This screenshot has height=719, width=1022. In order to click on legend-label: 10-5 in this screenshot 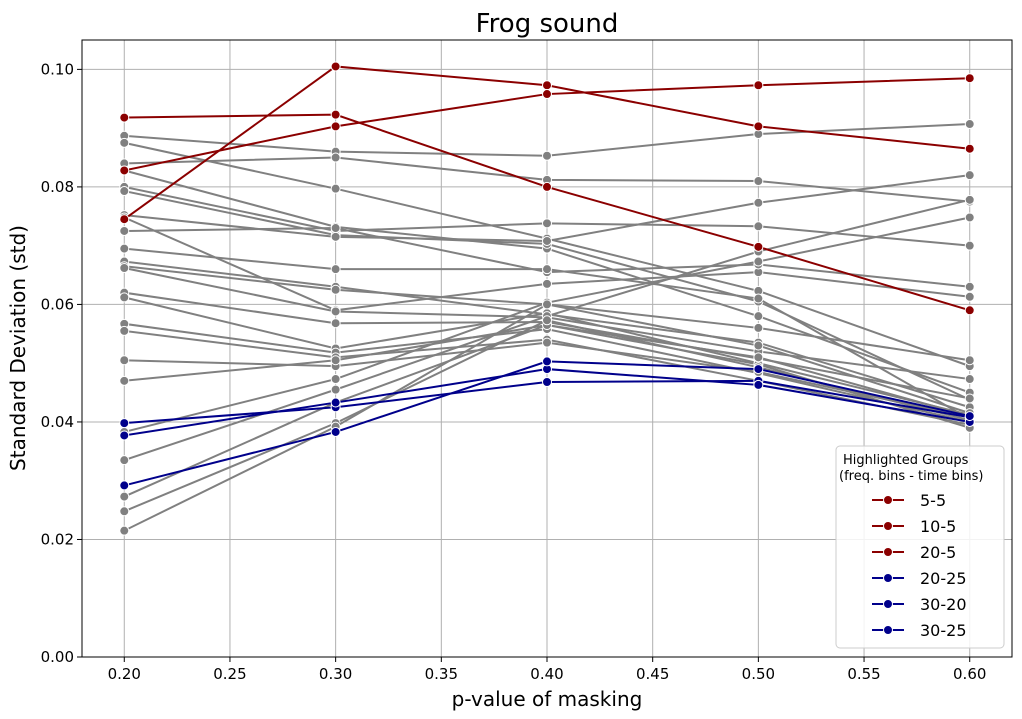, I will do `click(938, 526)`.